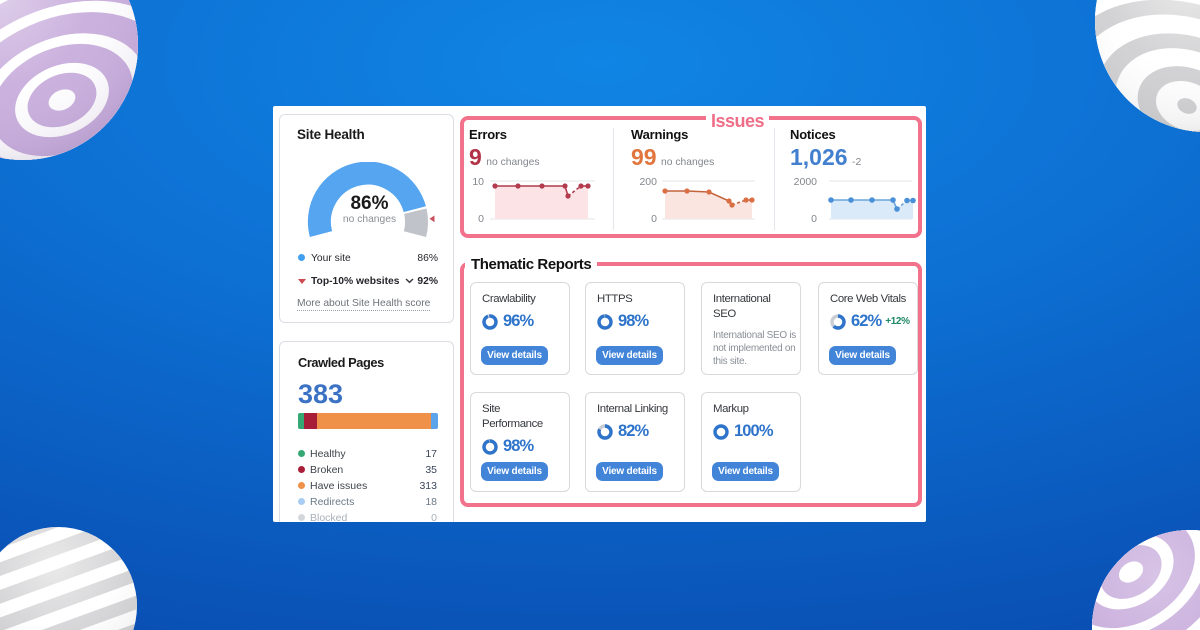 The height and width of the screenshot is (630, 1200). Describe the element at coordinates (478, 182) in the screenshot. I see `svg-text: 10` at that location.